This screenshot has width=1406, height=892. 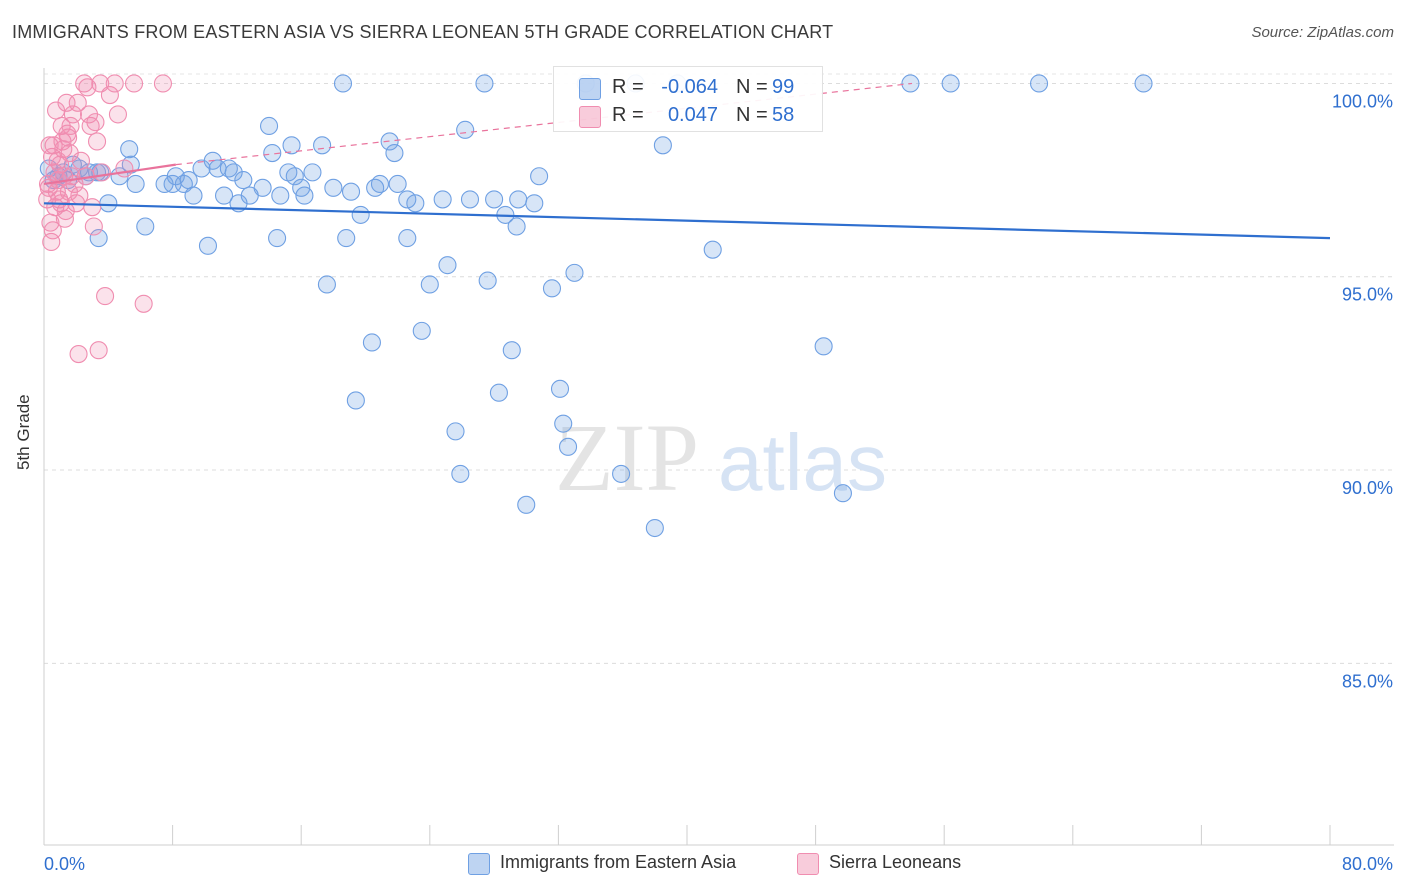 What do you see at coordinates (590, 117) in the screenshot?
I see `stats-swatch-sierra-leonean` at bounding box center [590, 117].